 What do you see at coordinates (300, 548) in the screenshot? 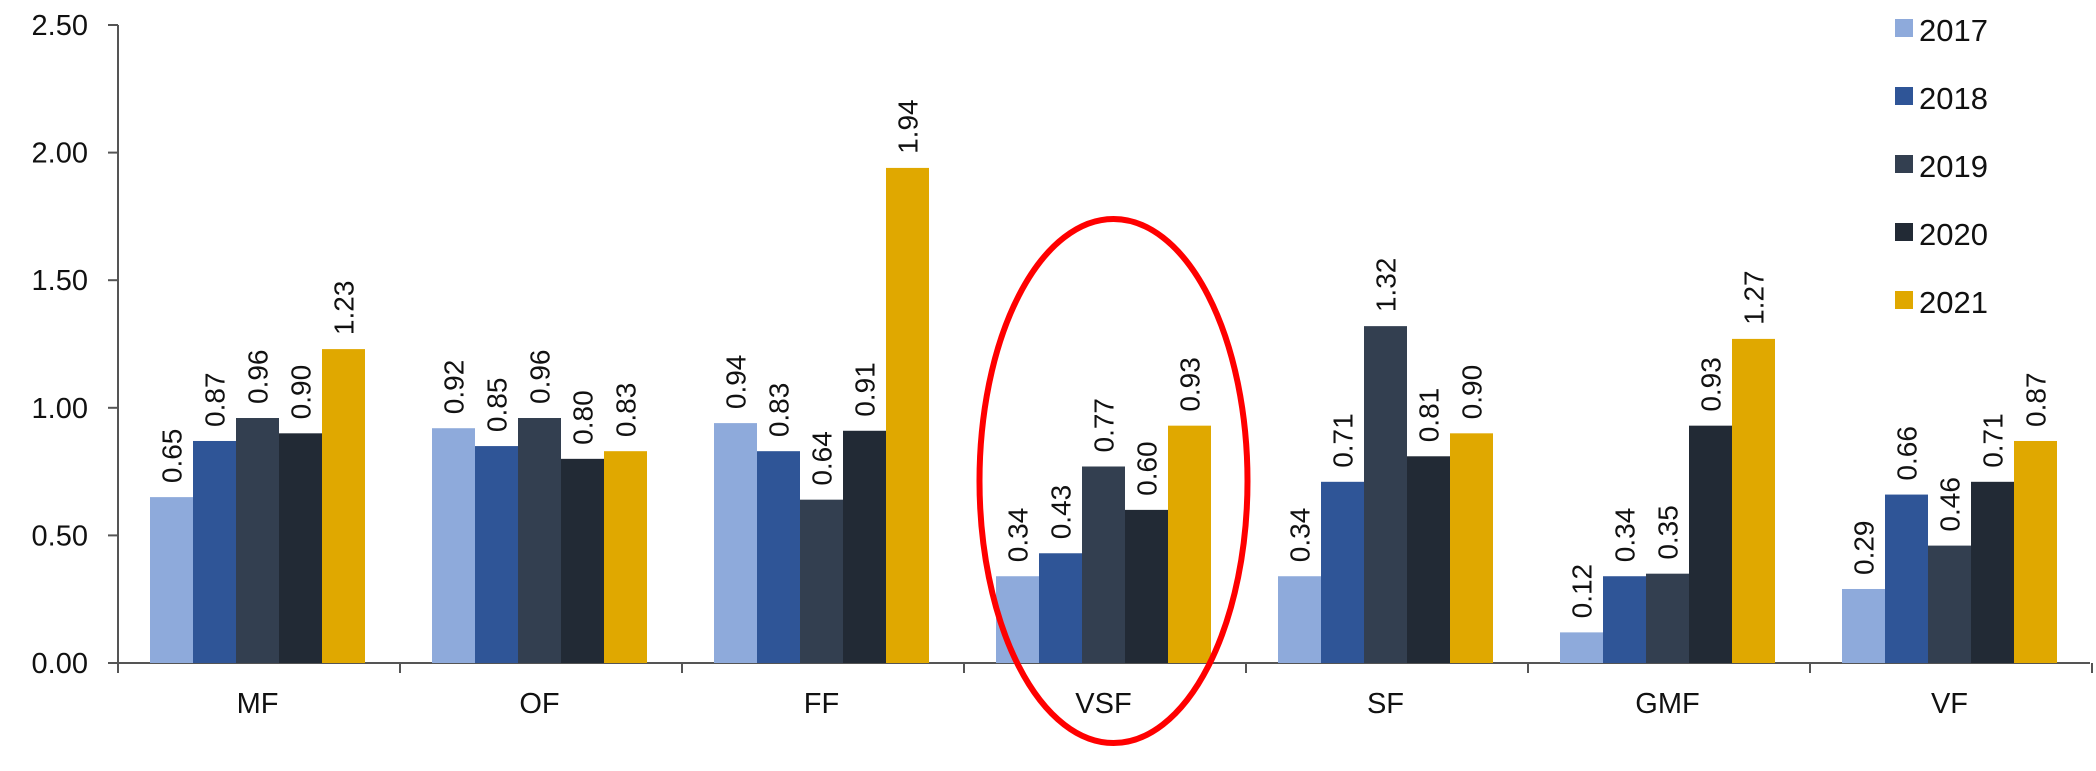
I see `bar-mf-2020` at bounding box center [300, 548].